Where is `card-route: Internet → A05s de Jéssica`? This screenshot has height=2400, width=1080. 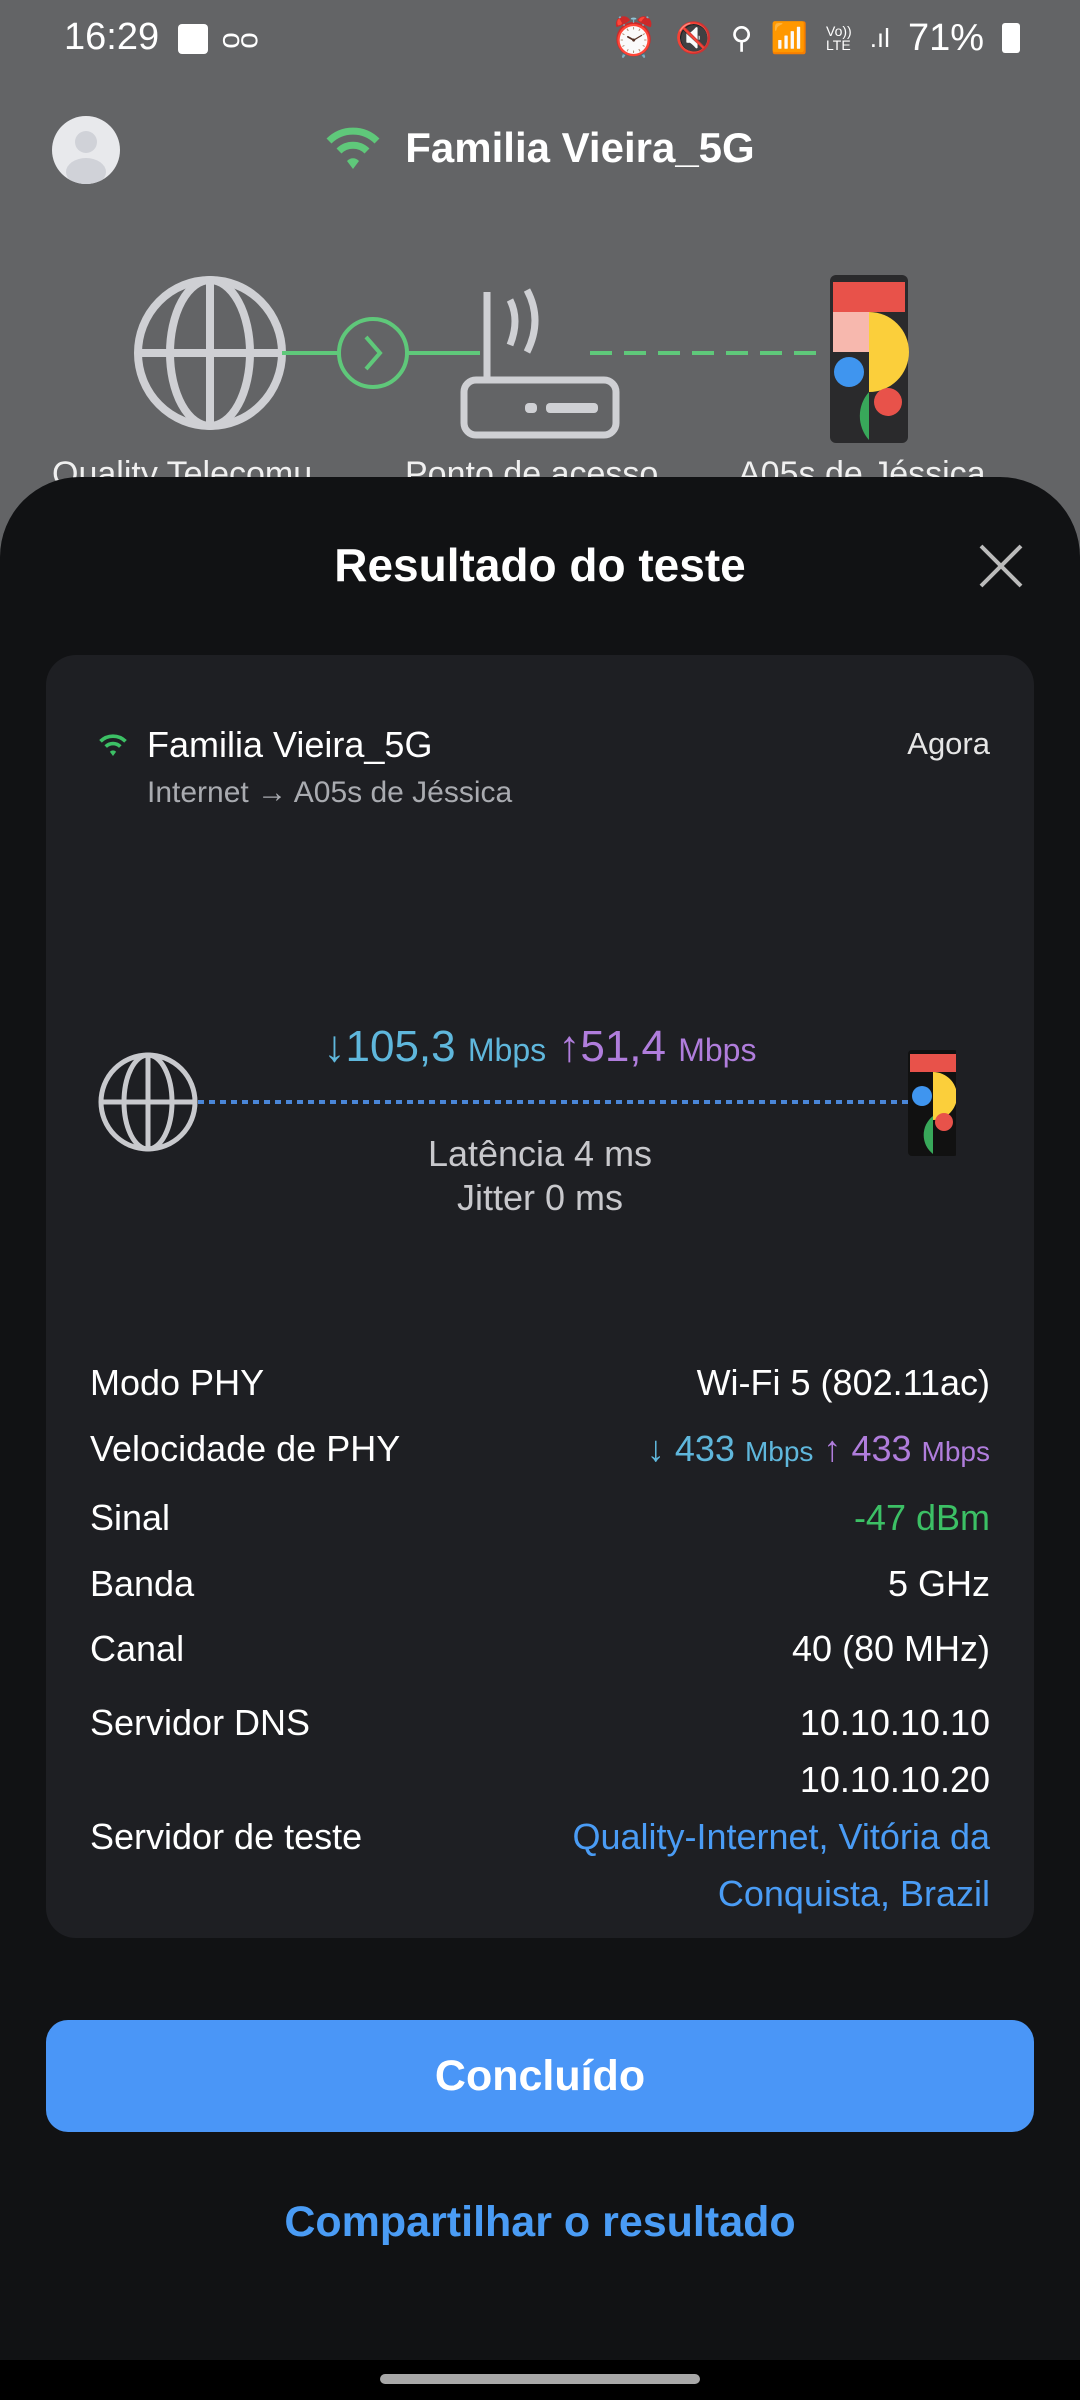
card-route: Internet → A05s de Jéssica is located at coordinates (330, 792).